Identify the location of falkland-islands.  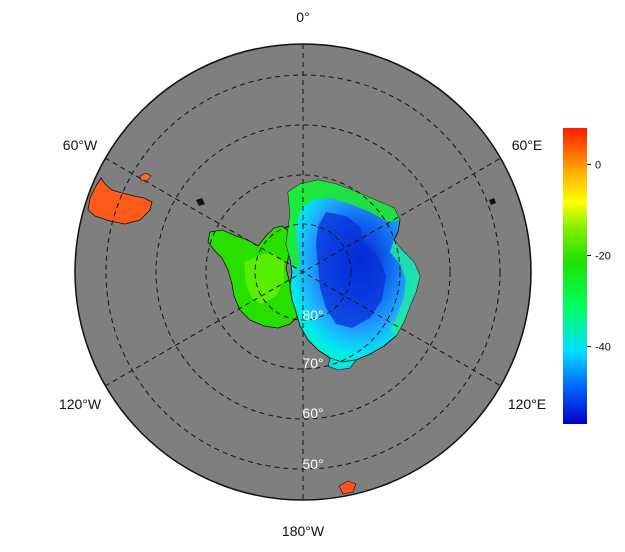
(145, 177).